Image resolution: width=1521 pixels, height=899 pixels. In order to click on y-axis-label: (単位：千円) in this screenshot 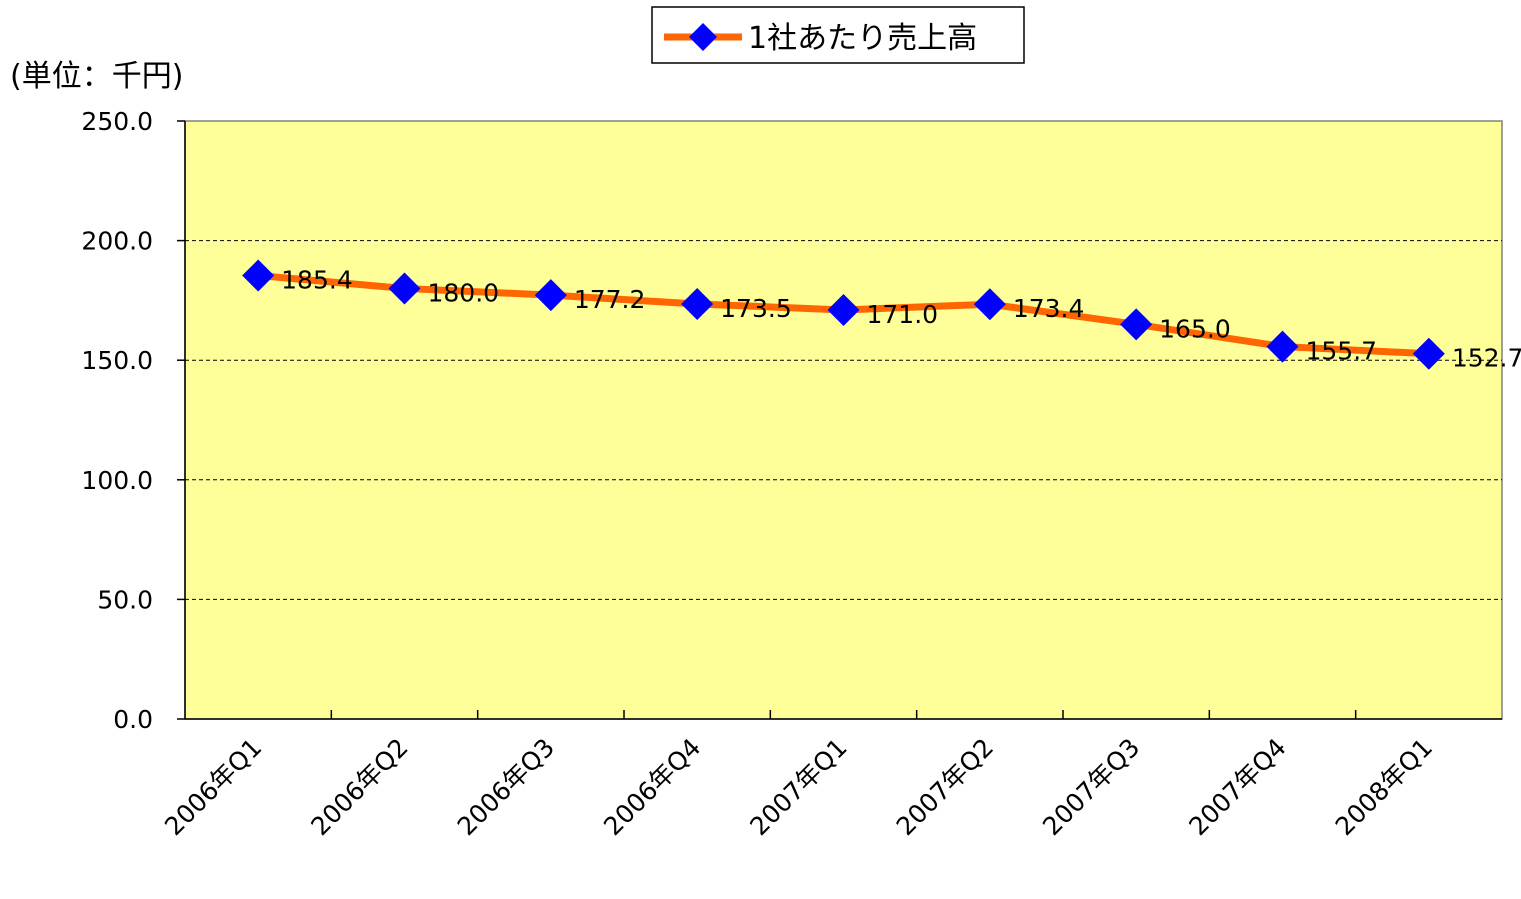, I will do `click(96, 76)`.